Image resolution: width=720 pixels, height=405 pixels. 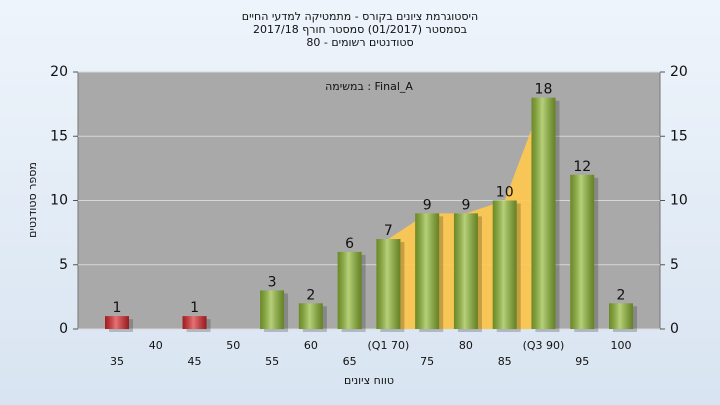 What do you see at coordinates (117, 361) in the screenshot?
I see `x-tick-label: 35` at bounding box center [117, 361].